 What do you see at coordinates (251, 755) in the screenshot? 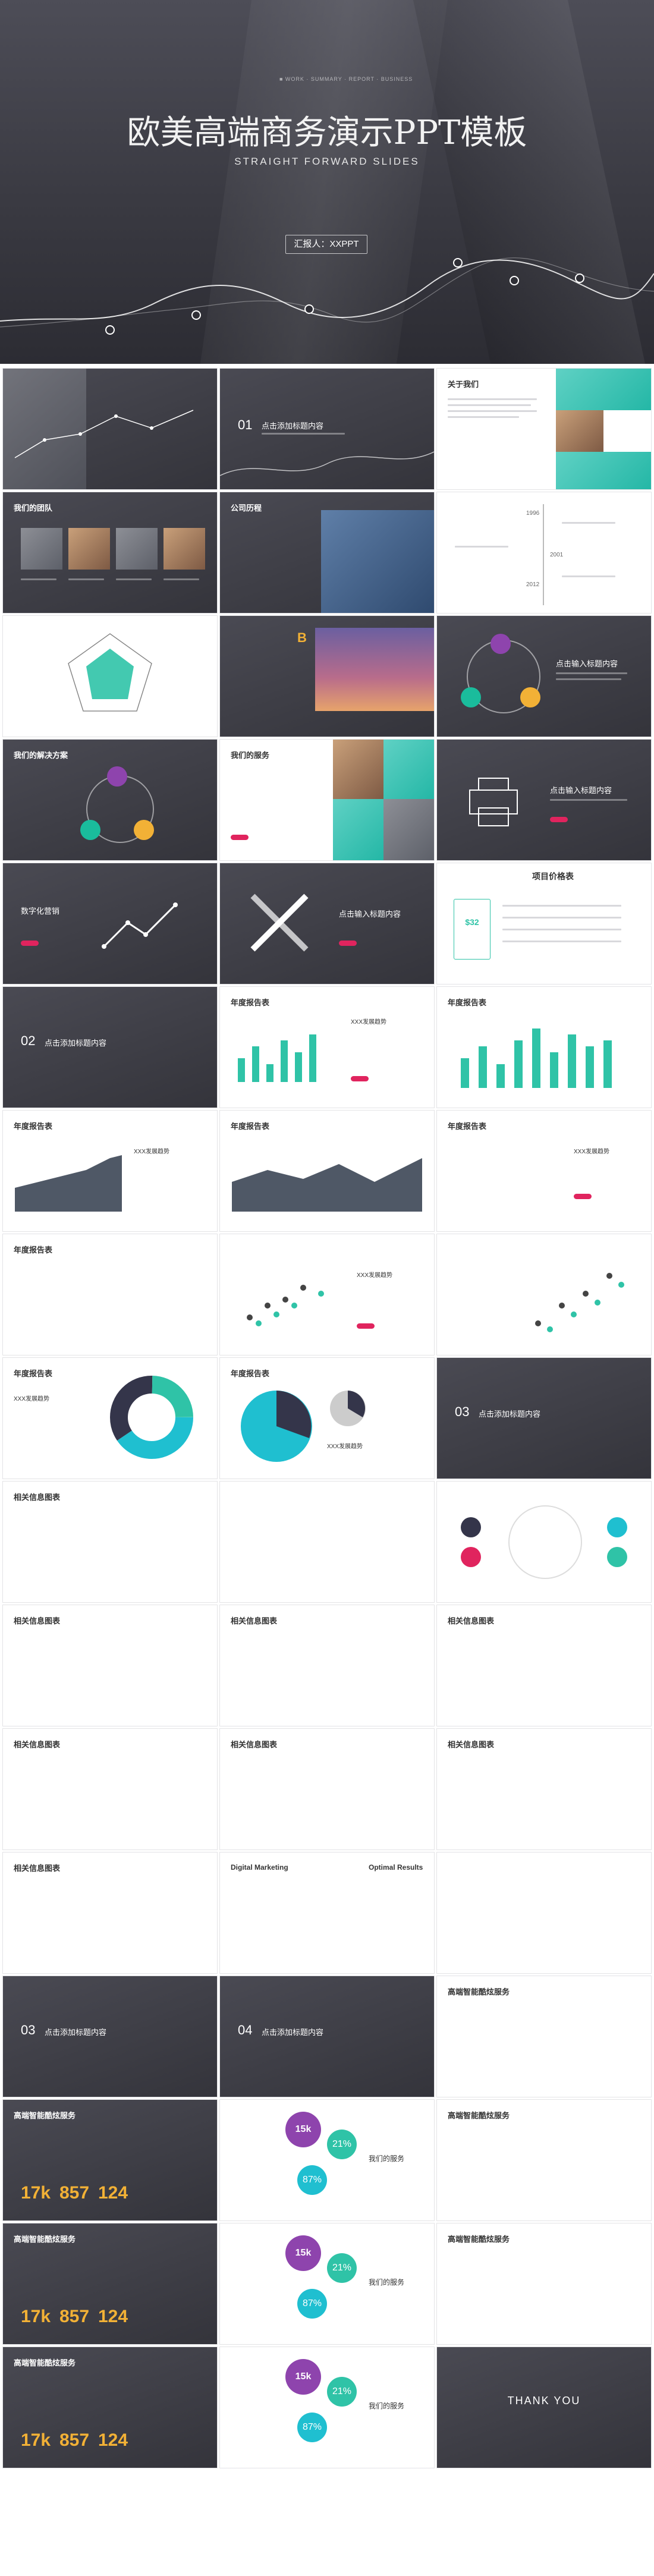
I see `slide-title: 我们的服务` at bounding box center [251, 755].